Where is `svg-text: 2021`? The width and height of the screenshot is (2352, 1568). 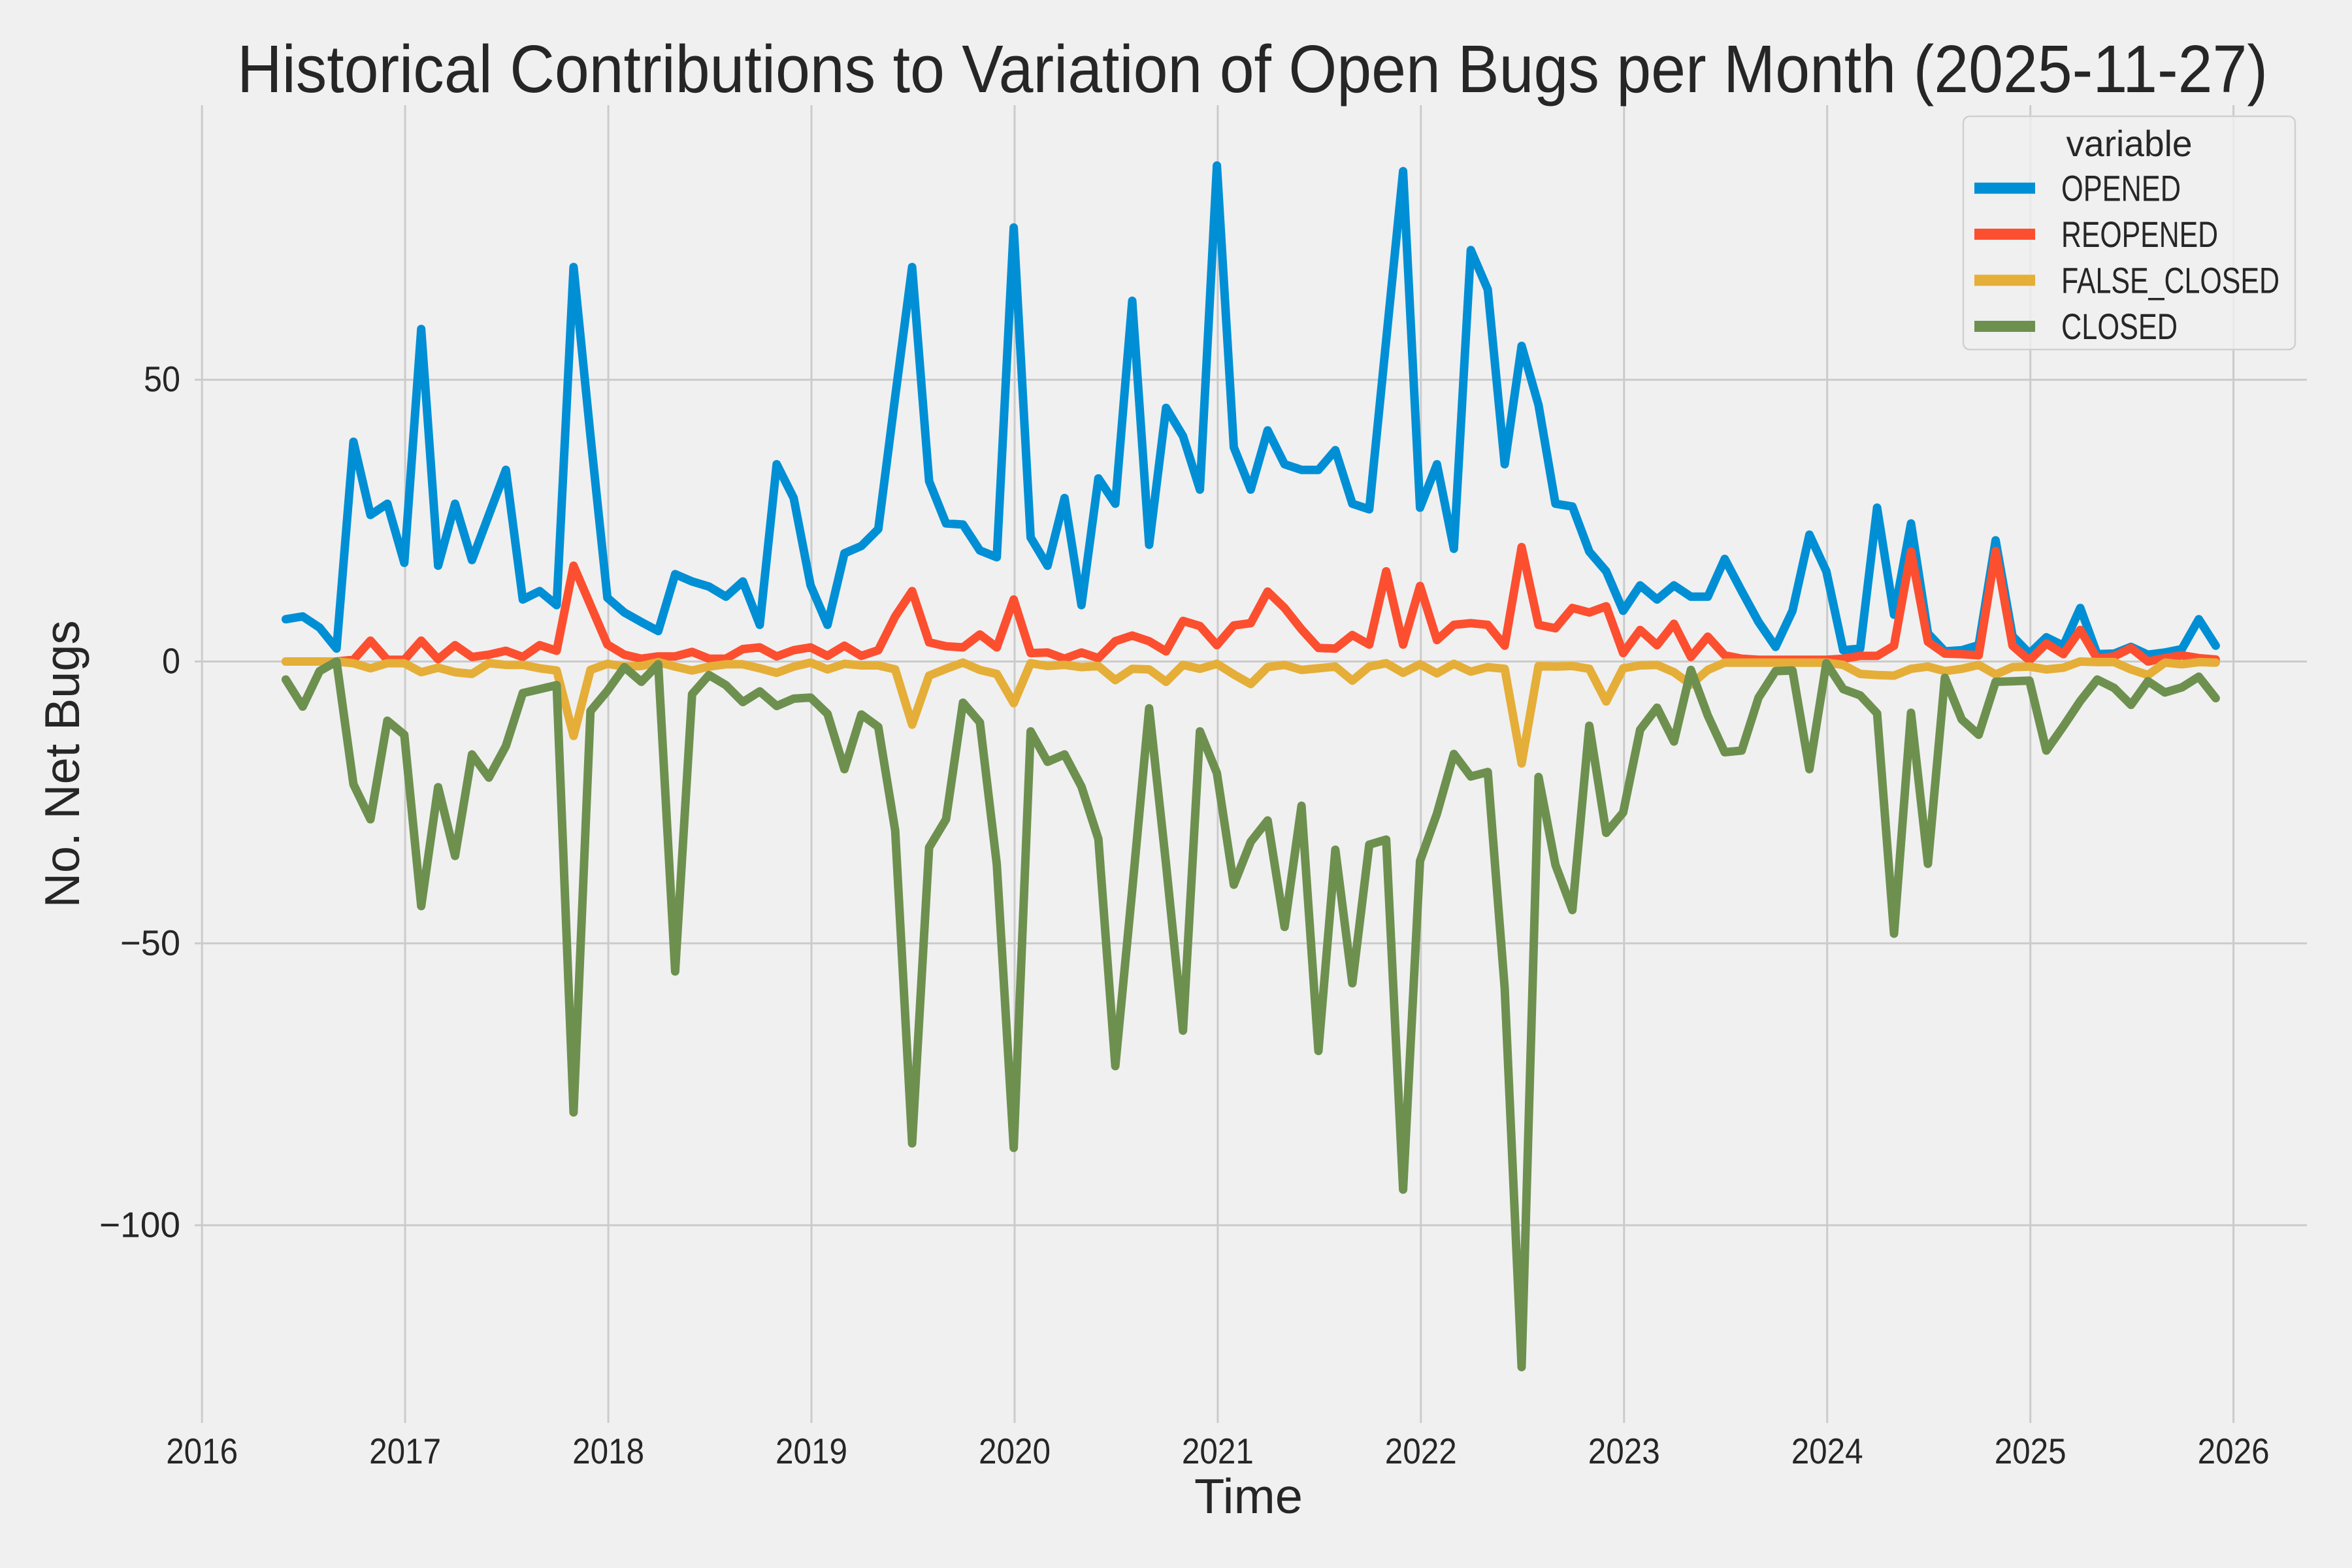
svg-text: 2021 is located at coordinates (1218, 1451).